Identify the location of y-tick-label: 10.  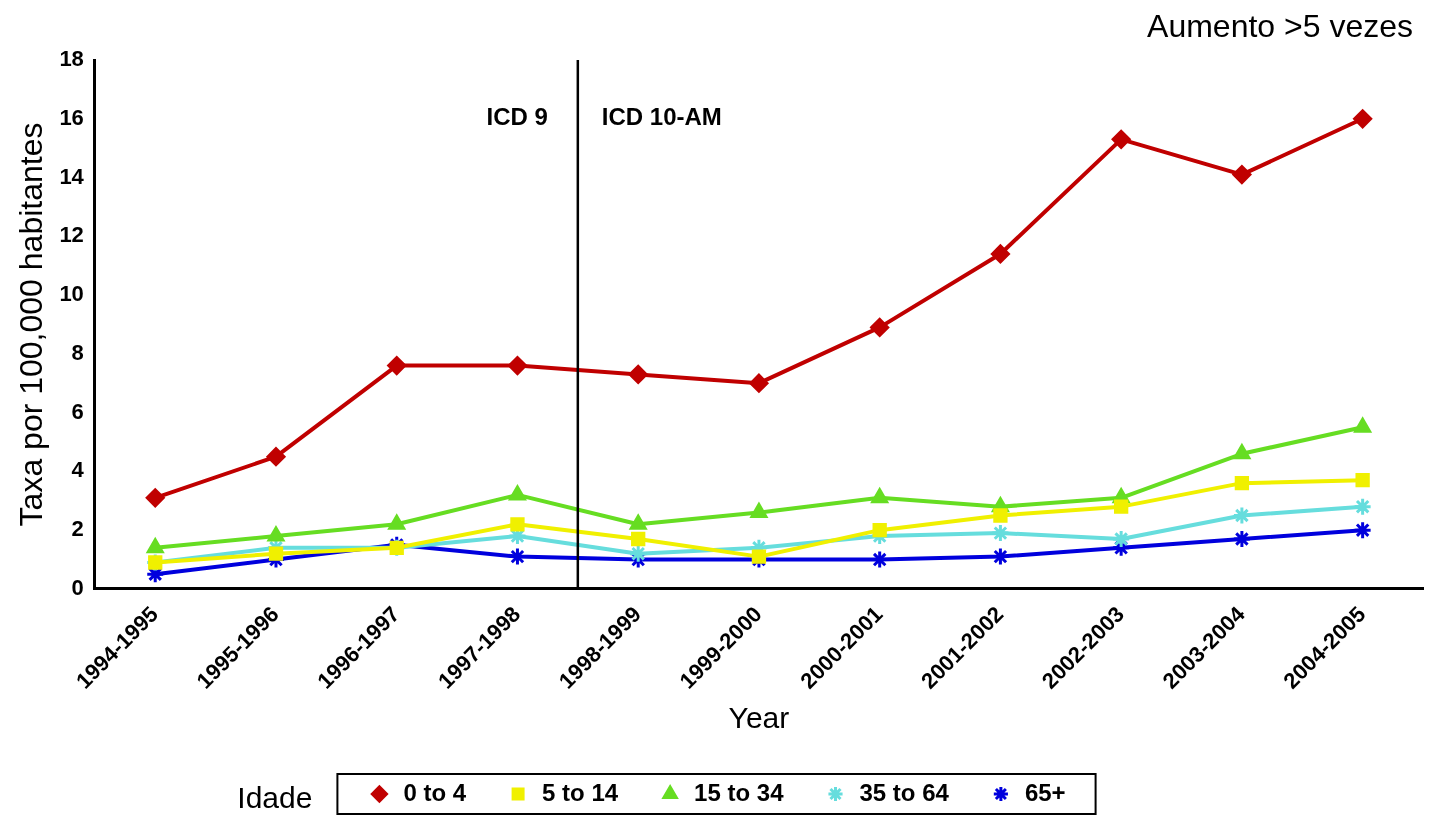
(71, 294).